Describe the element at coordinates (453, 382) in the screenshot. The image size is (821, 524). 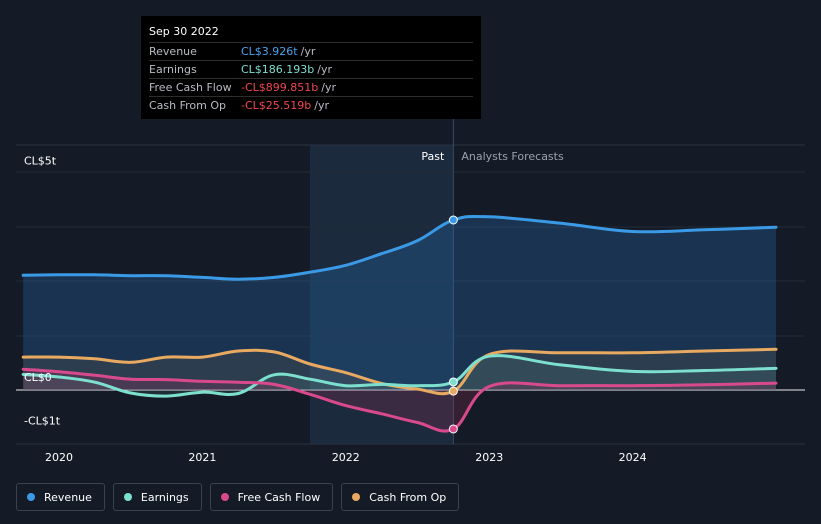
I see `earnings-marker` at that location.